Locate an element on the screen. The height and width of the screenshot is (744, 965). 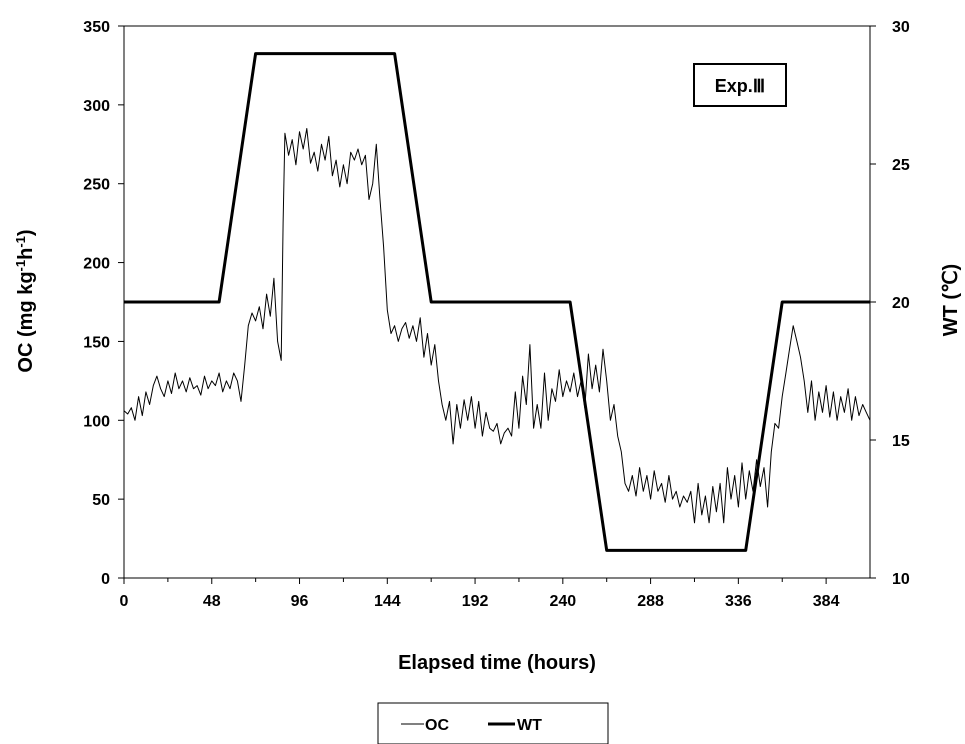
y-left-tick-label: 150 is located at coordinates (96, 342).